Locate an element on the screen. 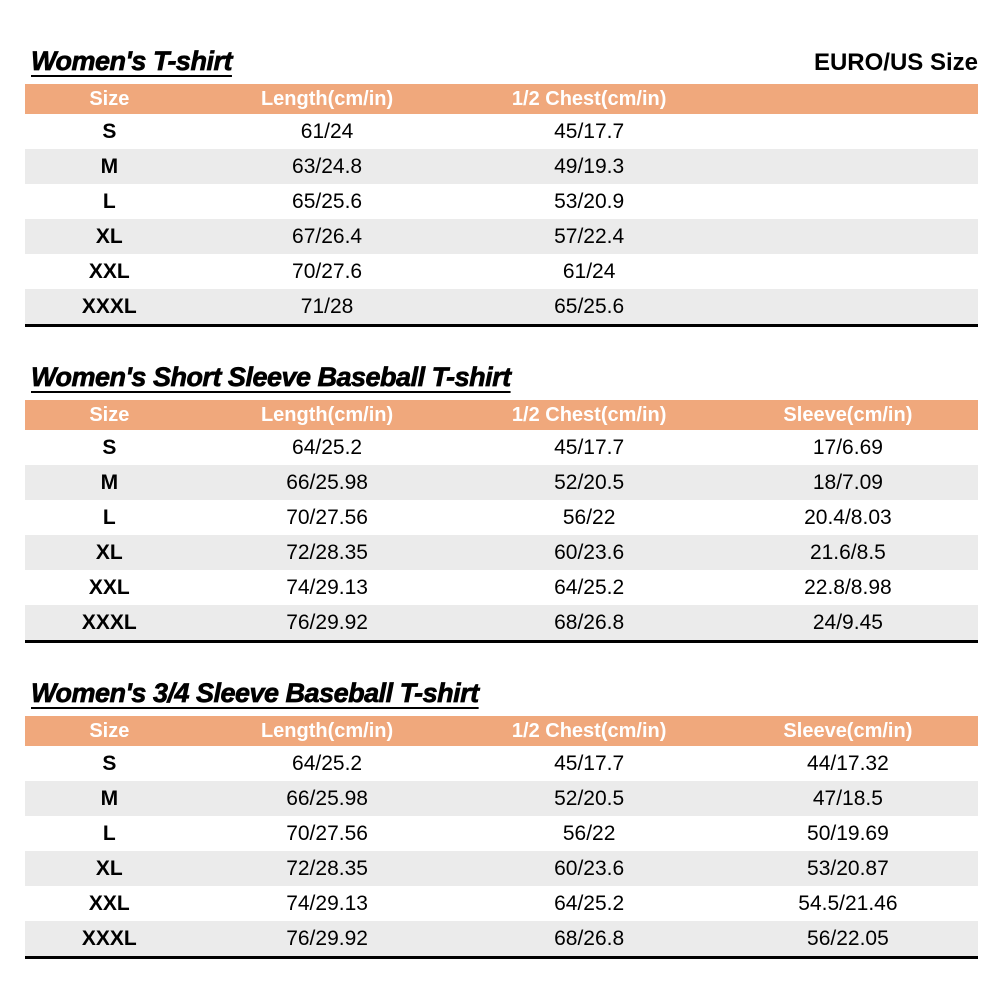  measurement-cell: 63/24.8 is located at coordinates (327, 166).